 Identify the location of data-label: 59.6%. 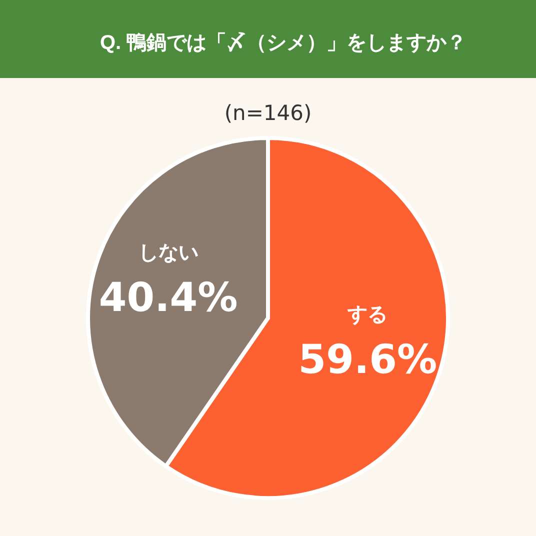
(368, 360).